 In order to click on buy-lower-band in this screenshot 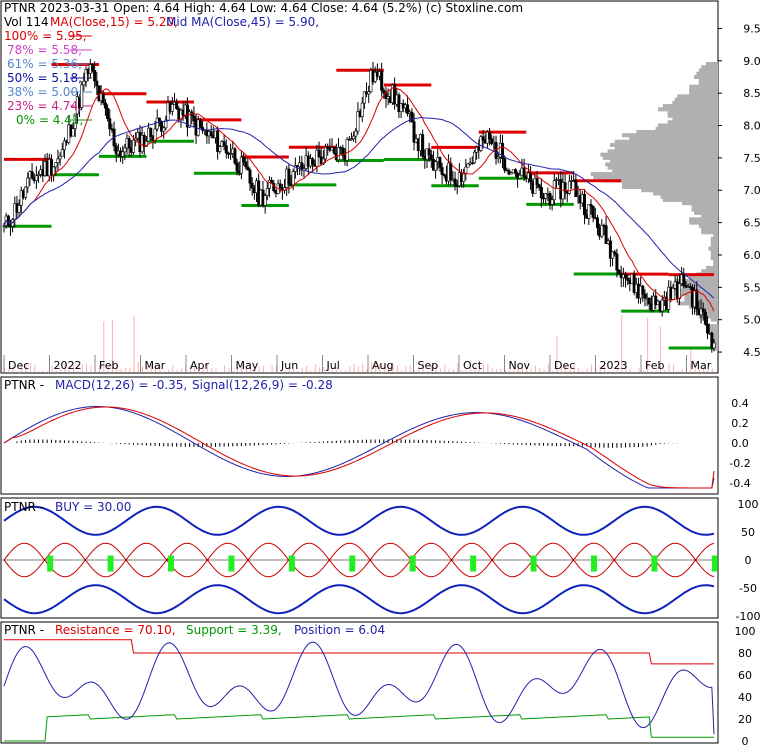, I will do `click(359, 599)`.